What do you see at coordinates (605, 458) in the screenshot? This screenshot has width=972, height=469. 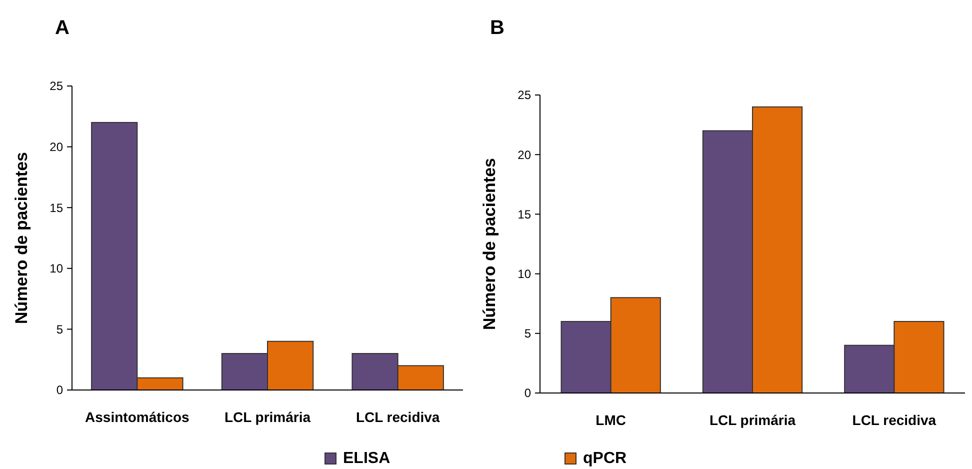 I see `legend-label: qPCR` at bounding box center [605, 458].